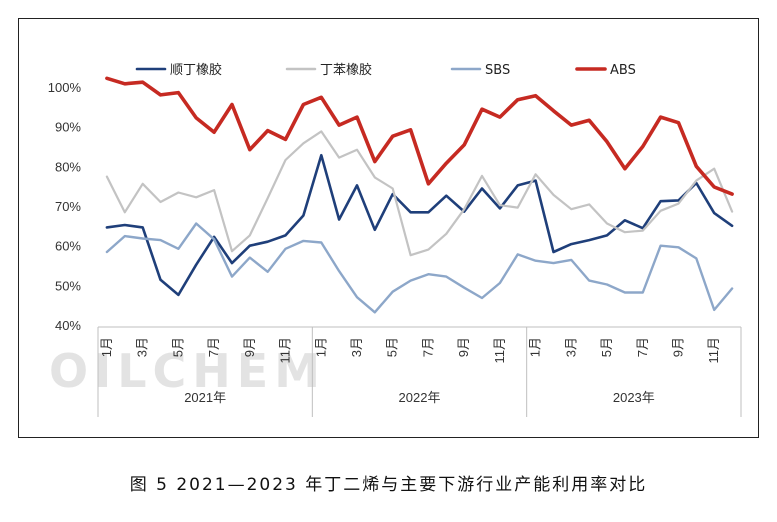 This screenshot has height=522, width=777. Describe the element at coordinates (205, 397) in the screenshot. I see `year-label: 2021年` at that location.